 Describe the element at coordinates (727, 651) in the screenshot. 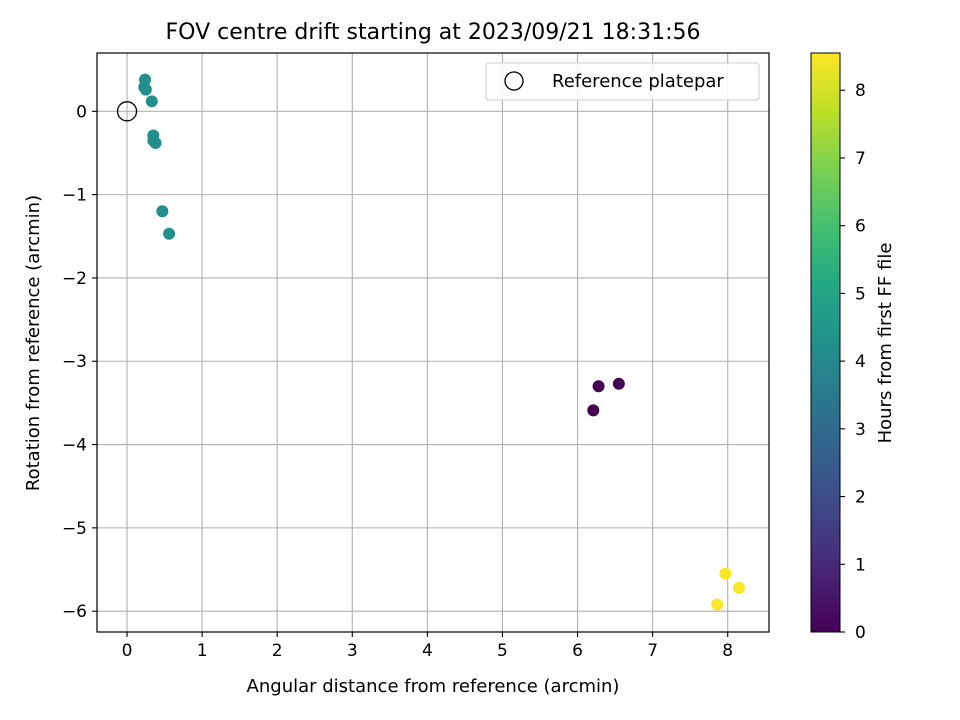

I see `x-tick-label: 8` at that location.